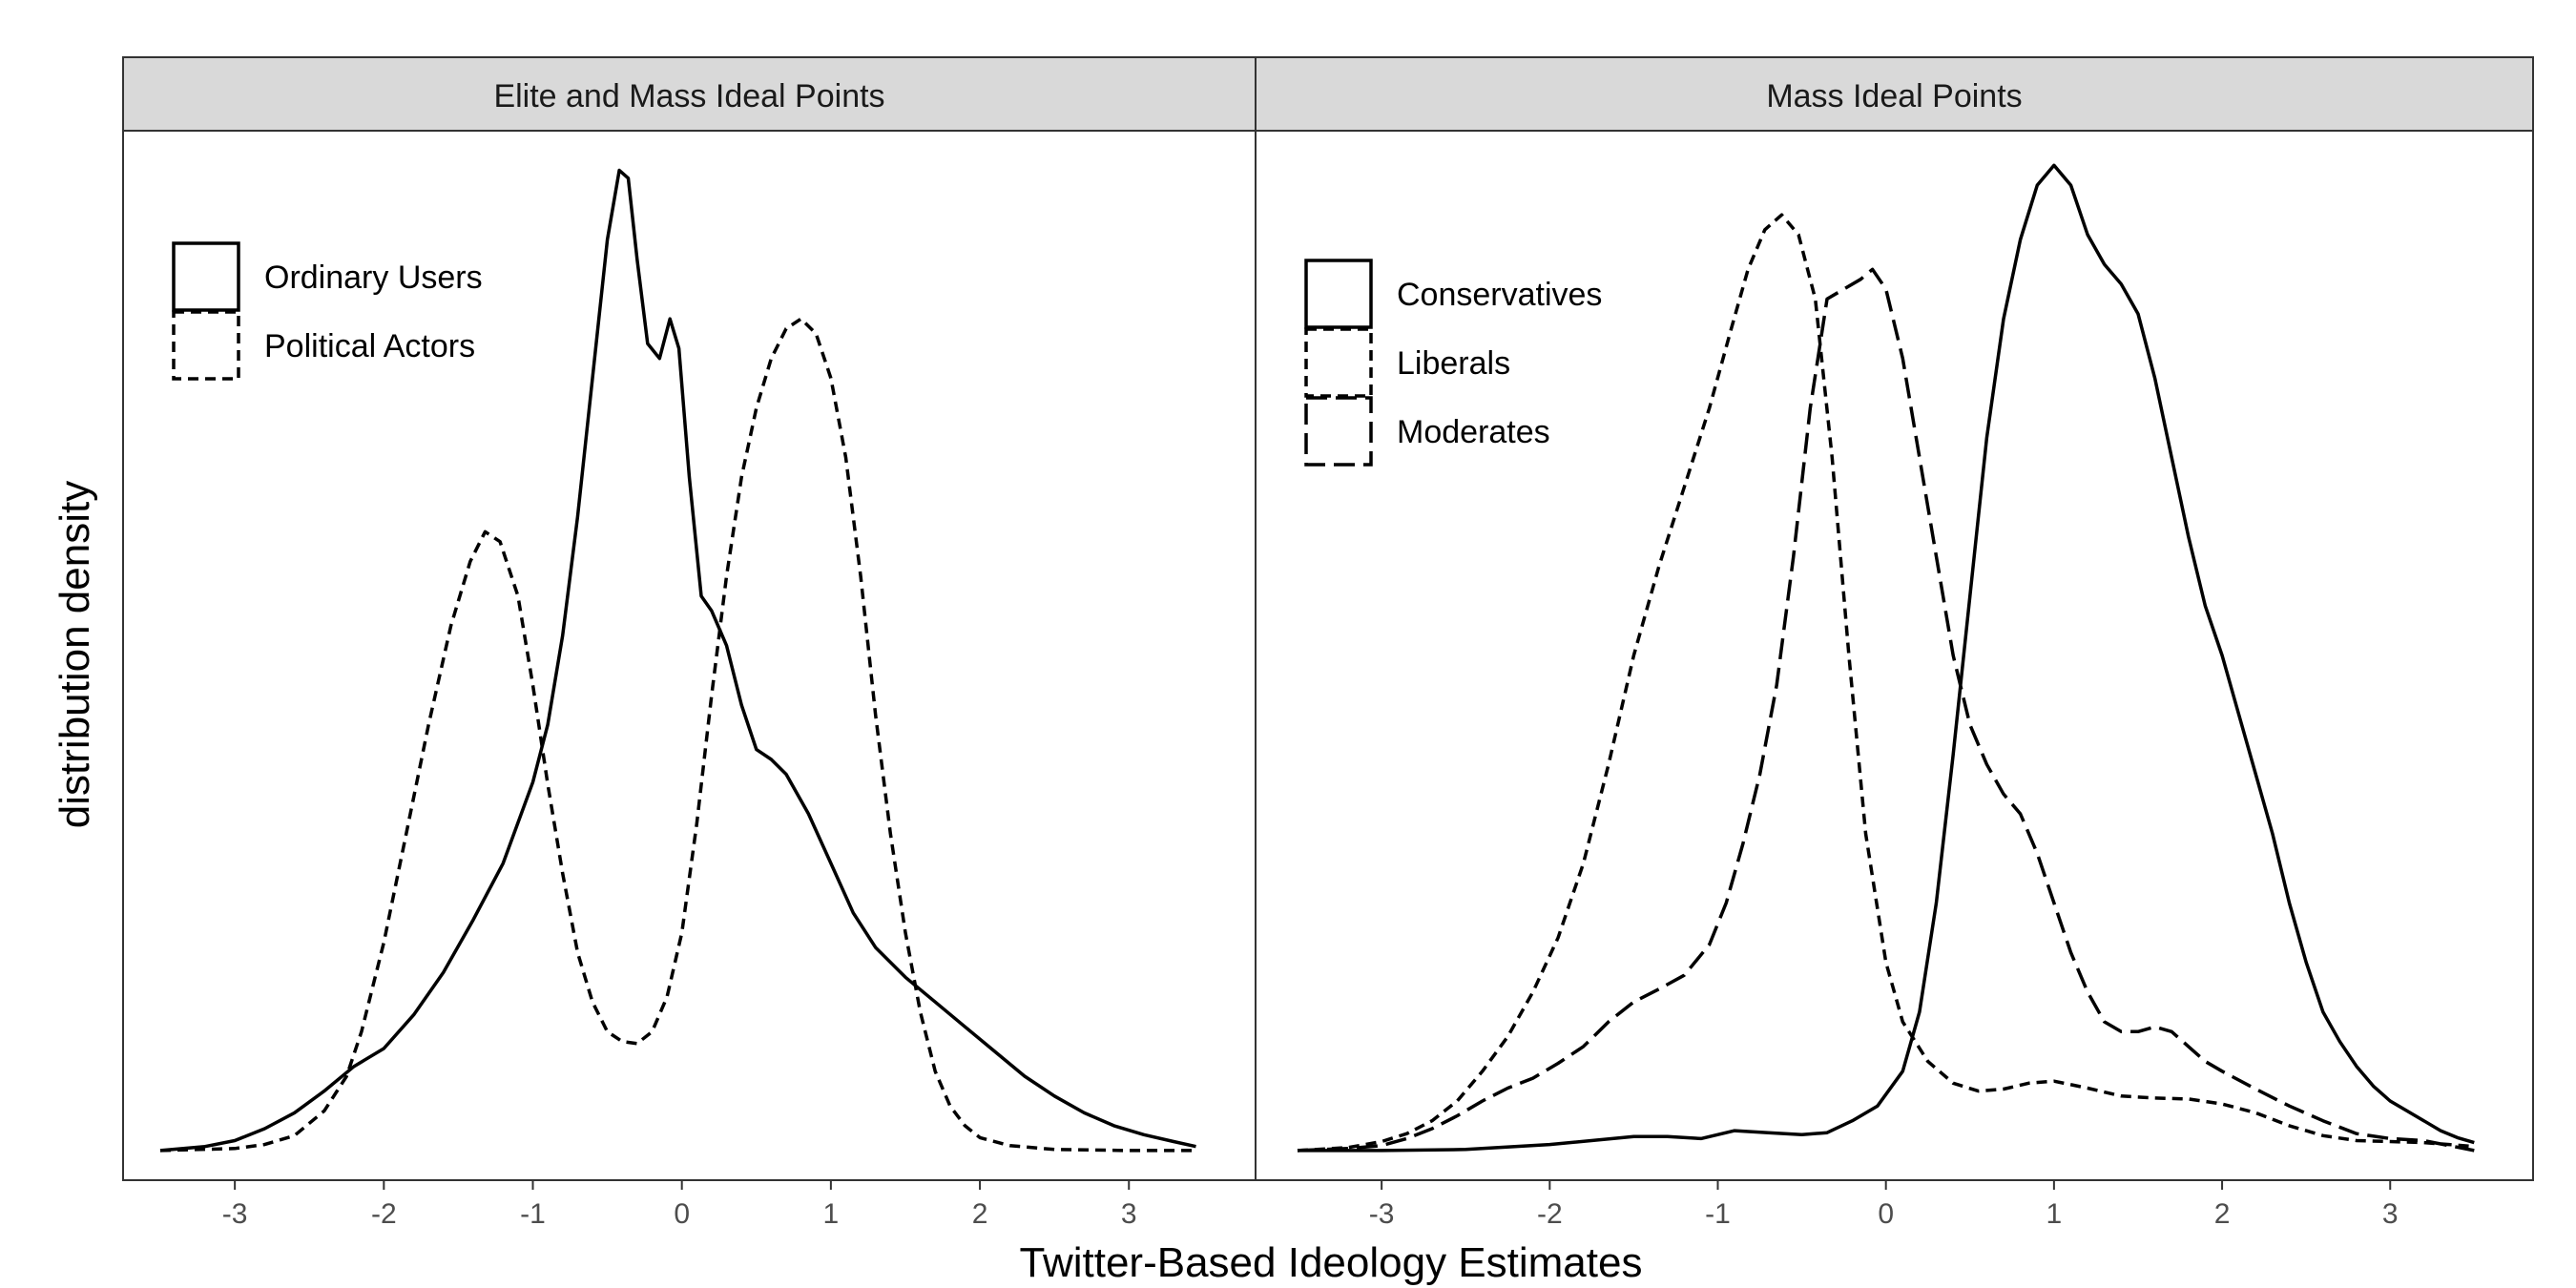 The image size is (2576, 1288). Describe the element at coordinates (369, 346) in the screenshot. I see `legend-label: Political Actors` at that location.